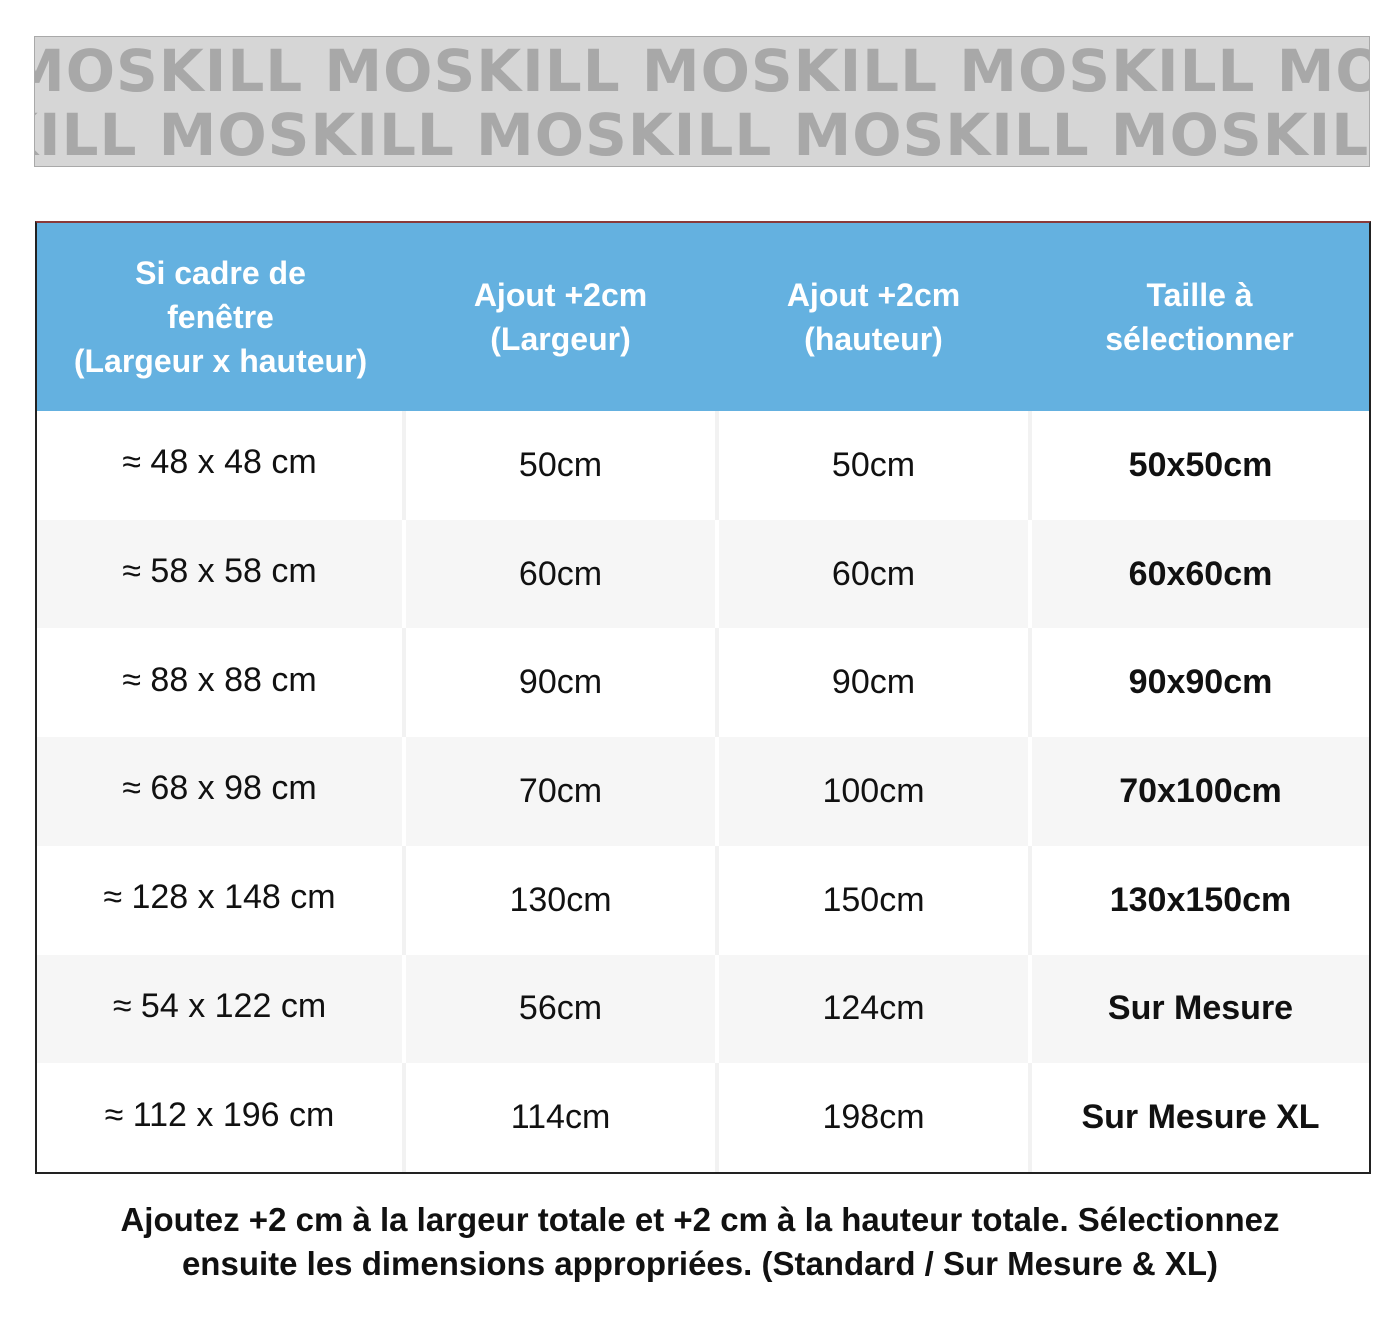 This screenshot has width=1400, height=1319. I want to click on table-row: ≈ 54 x 122 cm 56cm 124cm Sur Mesure, so click(703, 1009).